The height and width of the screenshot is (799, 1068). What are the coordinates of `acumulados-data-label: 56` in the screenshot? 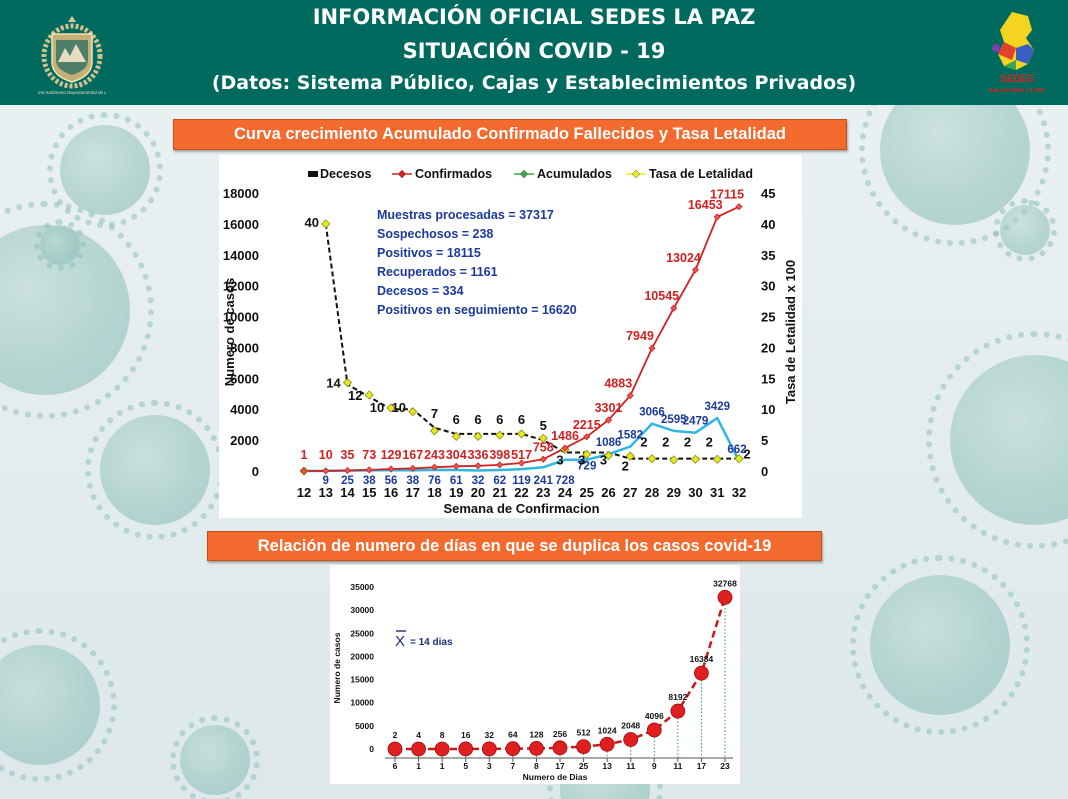 It's located at (391, 481).